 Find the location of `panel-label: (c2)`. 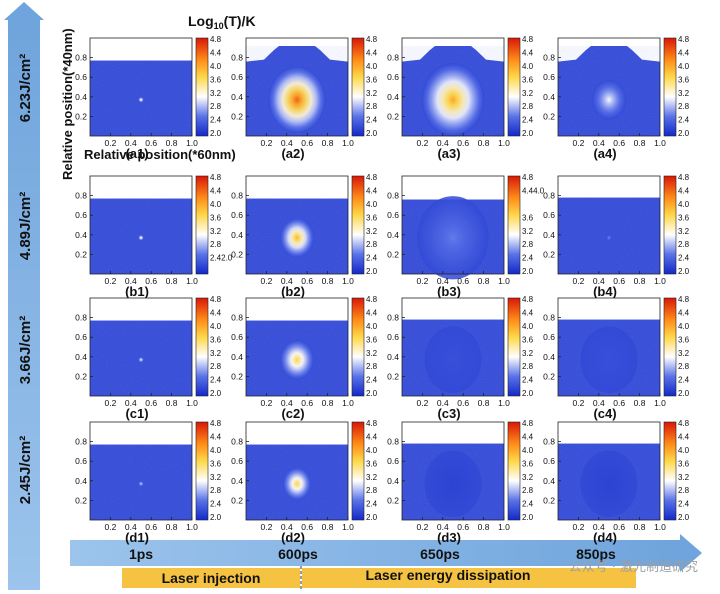

panel-label: (c2) is located at coordinates (292, 413).